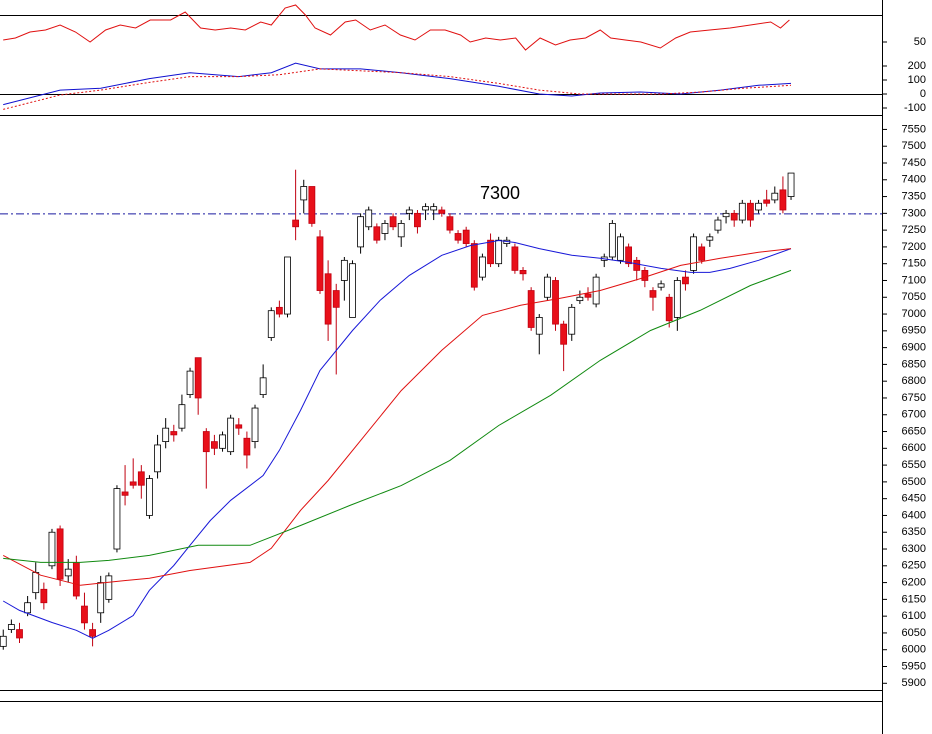  I want to click on y-tick-label: 6350, so click(914, 532).